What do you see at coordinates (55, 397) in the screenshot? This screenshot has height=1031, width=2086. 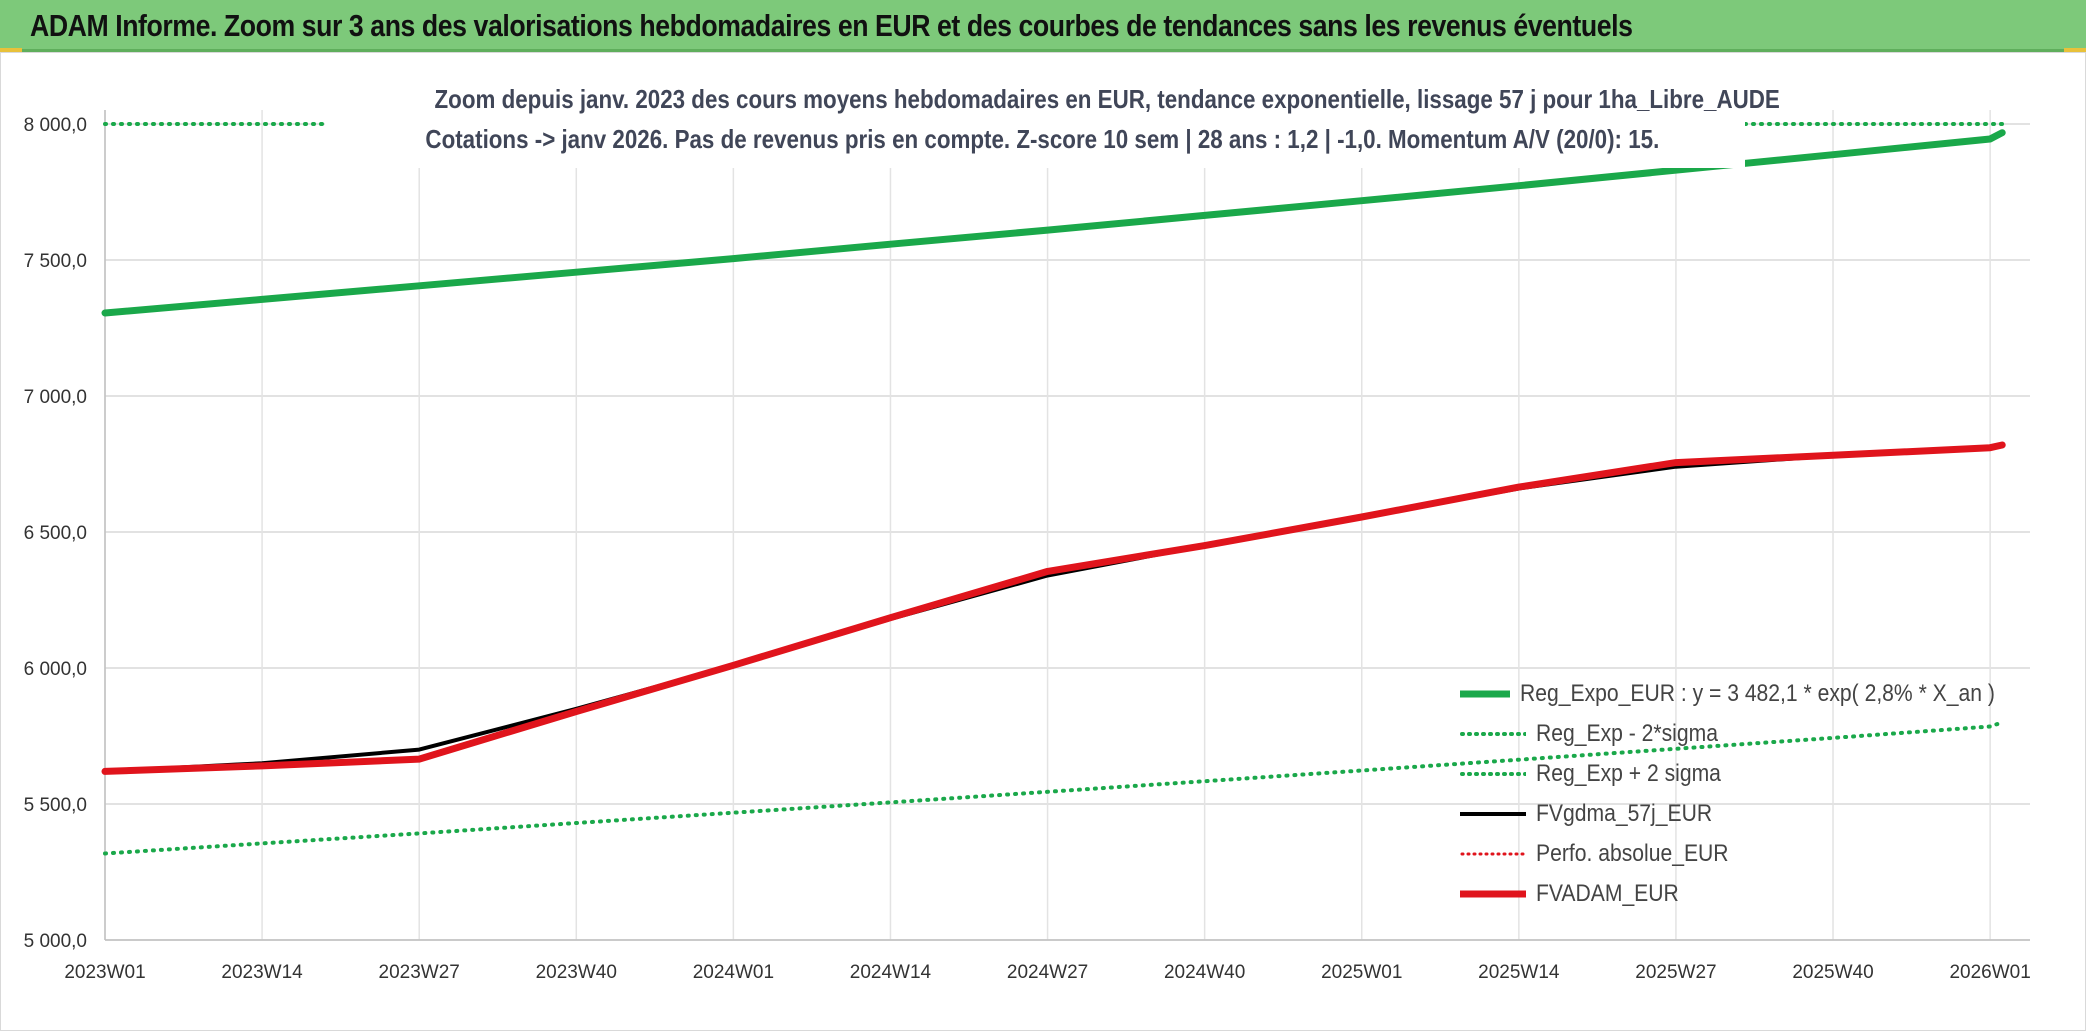 I see `y-tick-label: 7 000,0` at bounding box center [55, 397].